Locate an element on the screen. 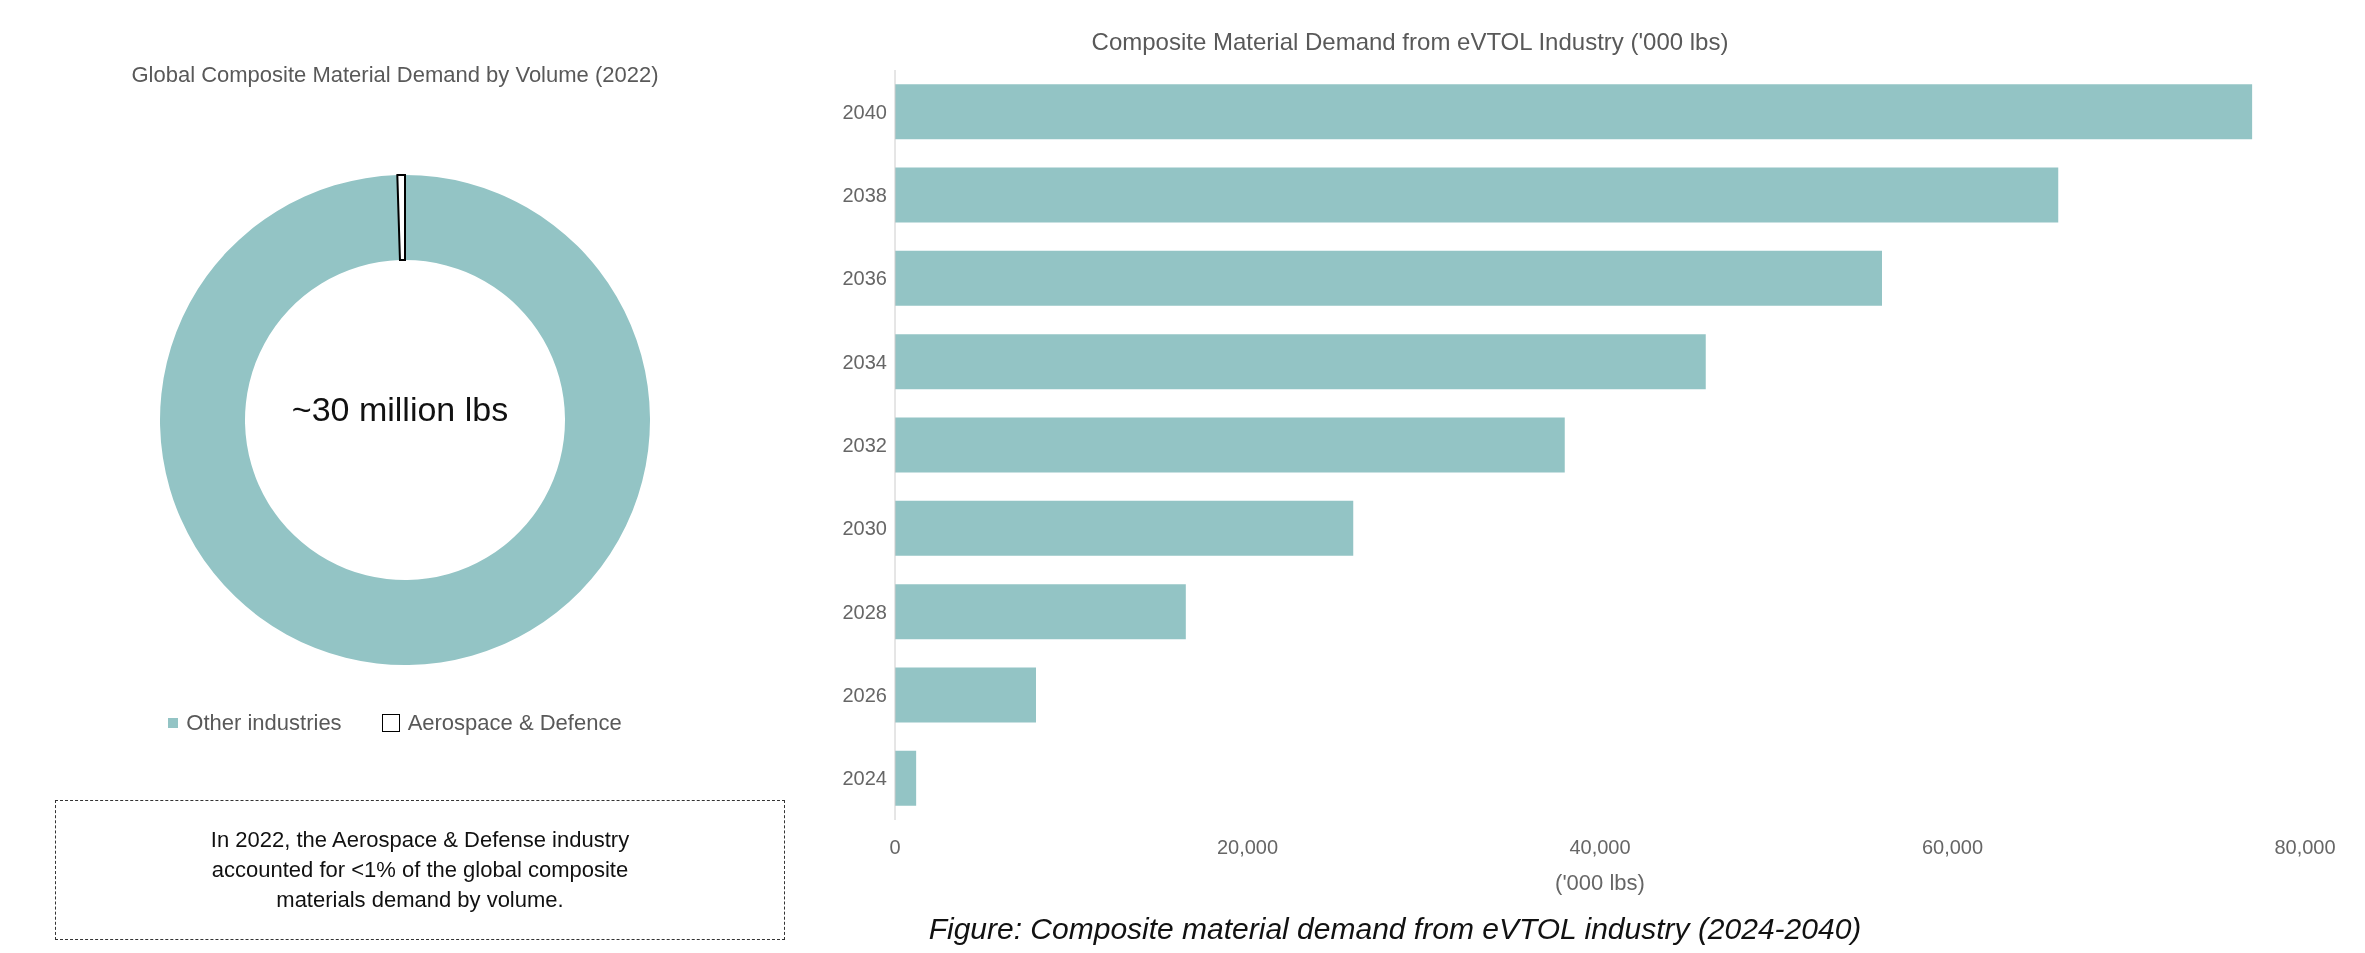 The width and height of the screenshot is (2365, 953). x-tick-label: 80,000 is located at coordinates (2305, 847).